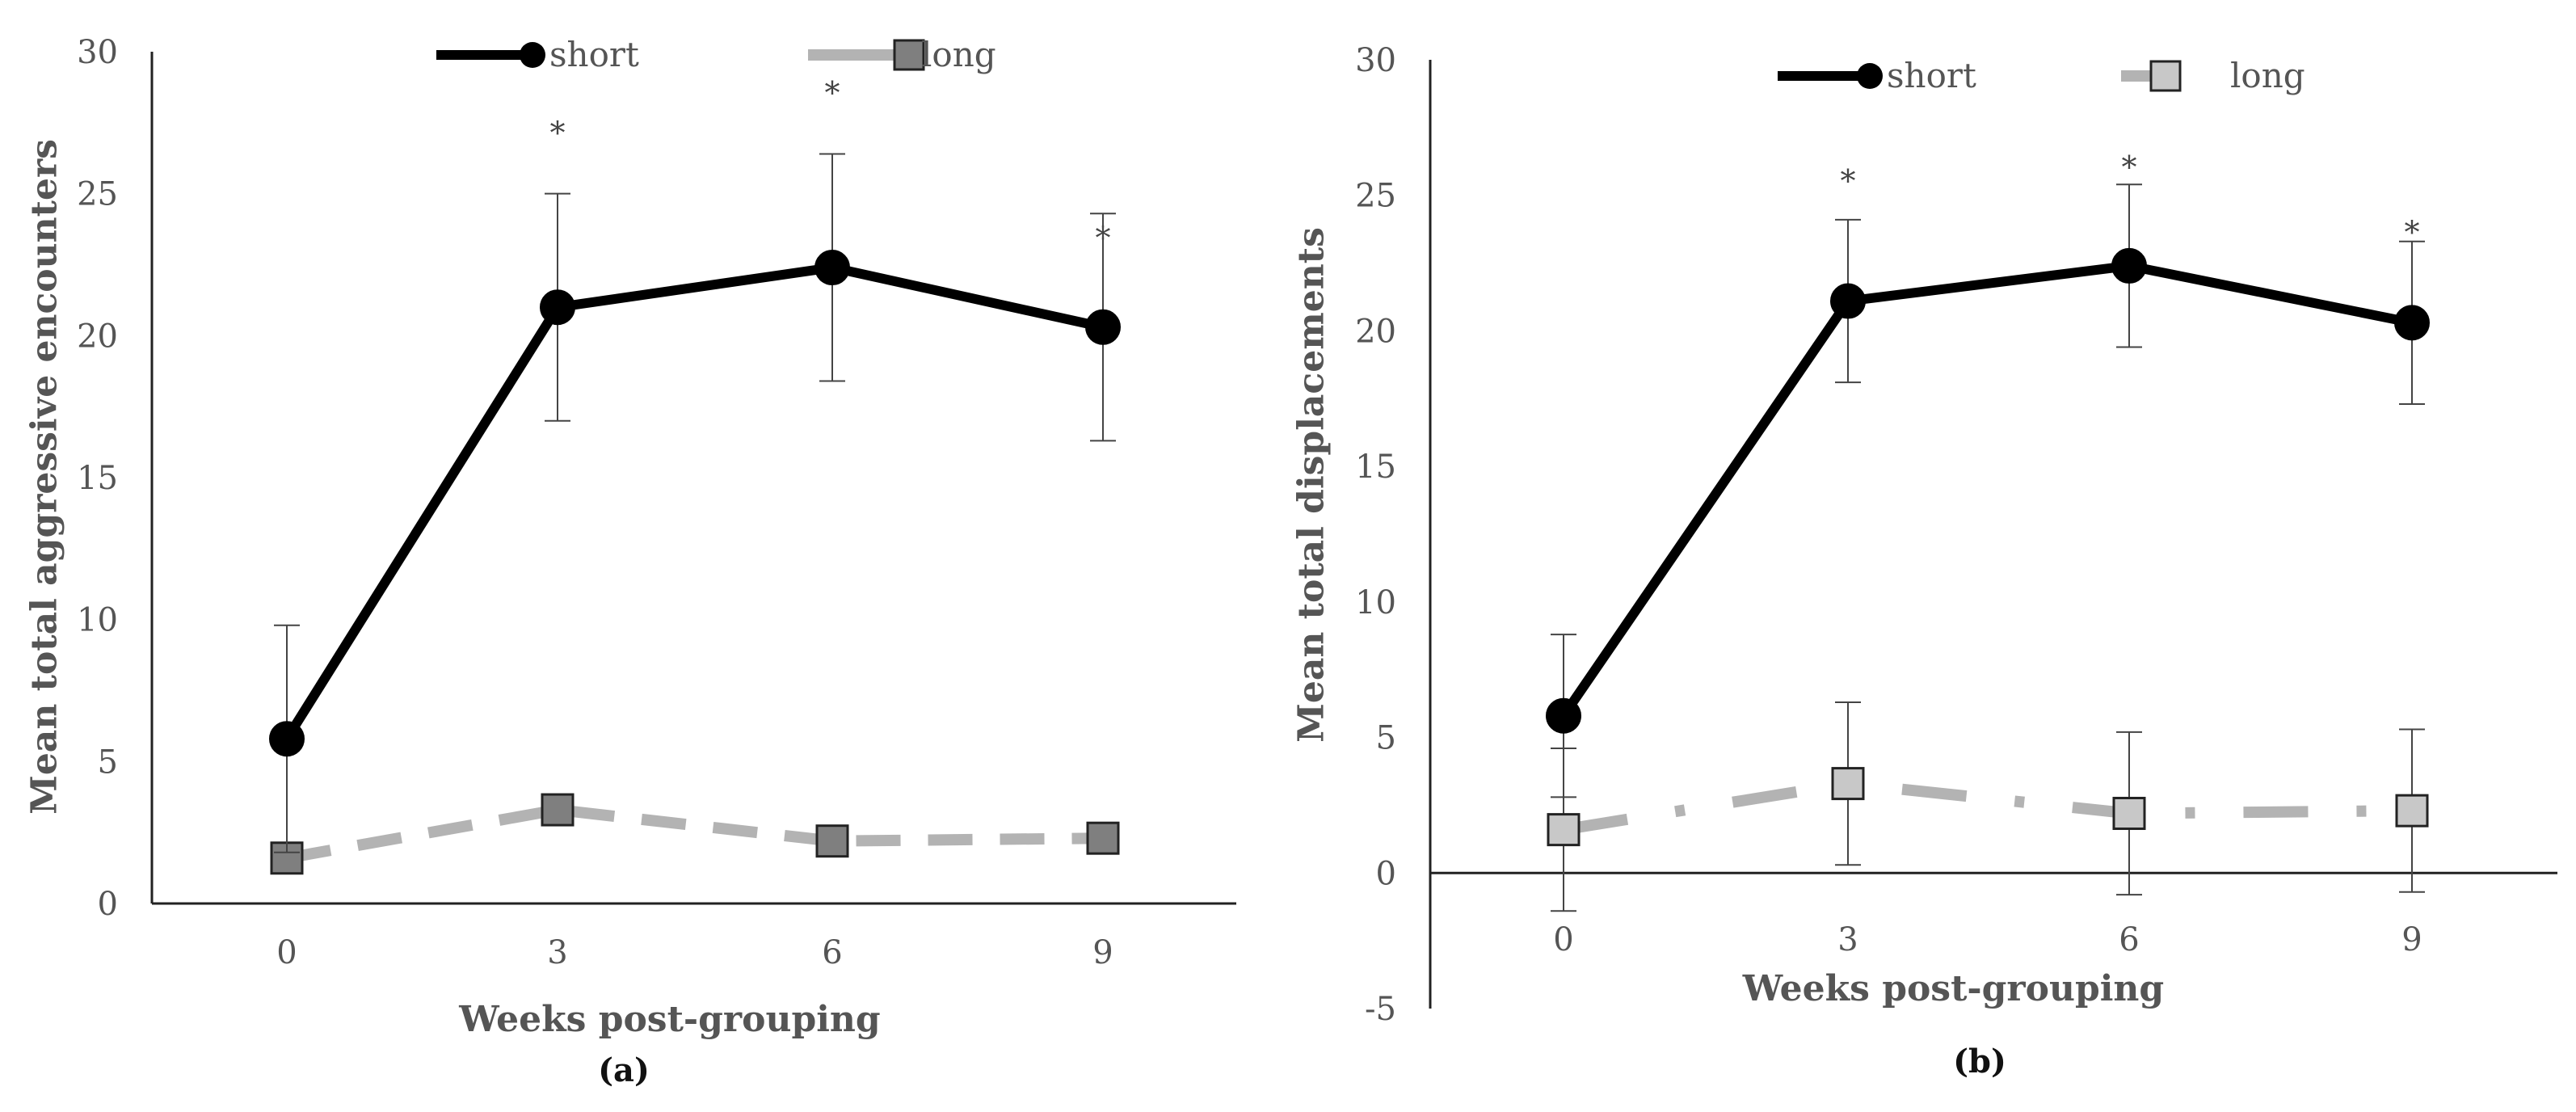 Image resolution: width=2576 pixels, height=1112 pixels. Describe the element at coordinates (1380, 1009) in the screenshot. I see `y-tick-label: -5` at that location.